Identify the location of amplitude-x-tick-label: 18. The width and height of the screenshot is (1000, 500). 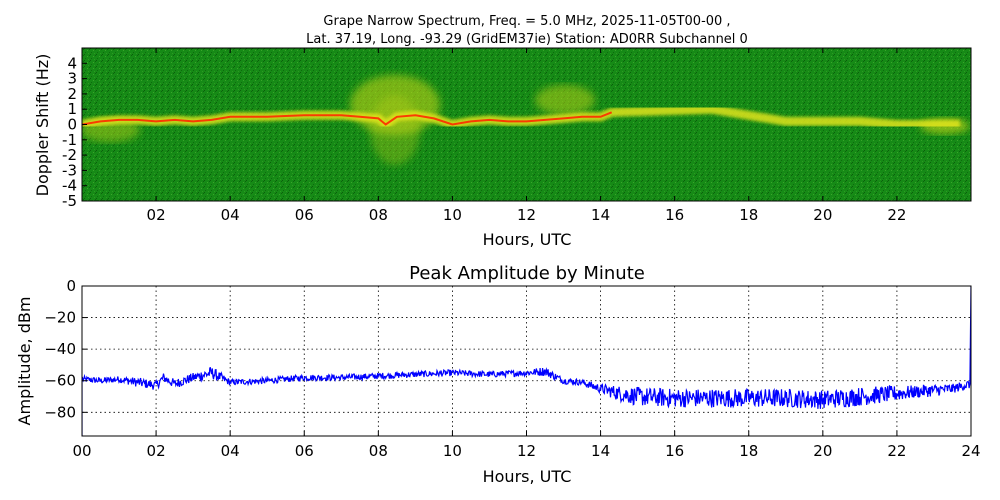
(748, 451).